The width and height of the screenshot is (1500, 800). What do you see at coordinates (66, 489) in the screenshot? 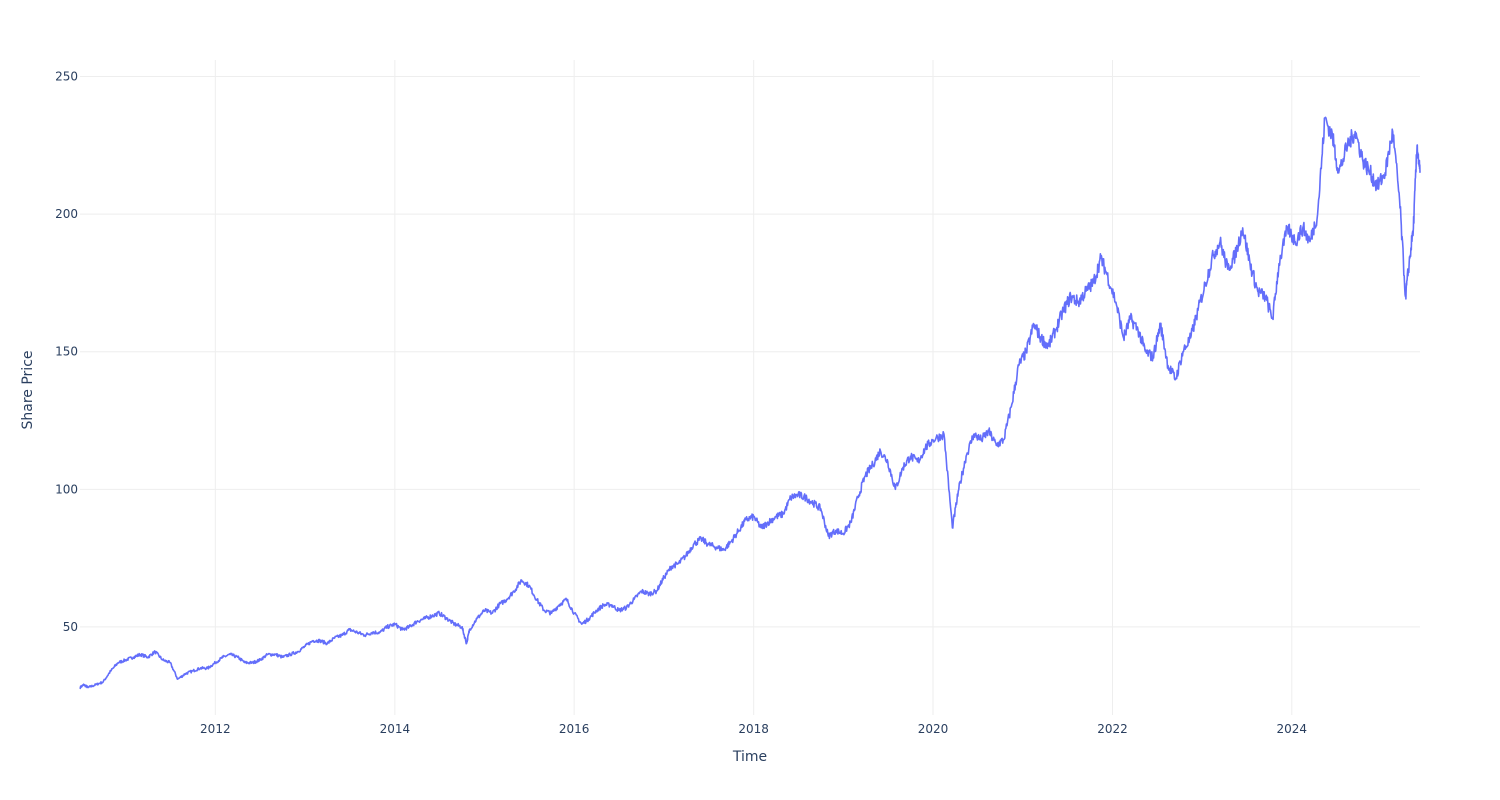
I see `y-tick-label: 100` at bounding box center [66, 489].